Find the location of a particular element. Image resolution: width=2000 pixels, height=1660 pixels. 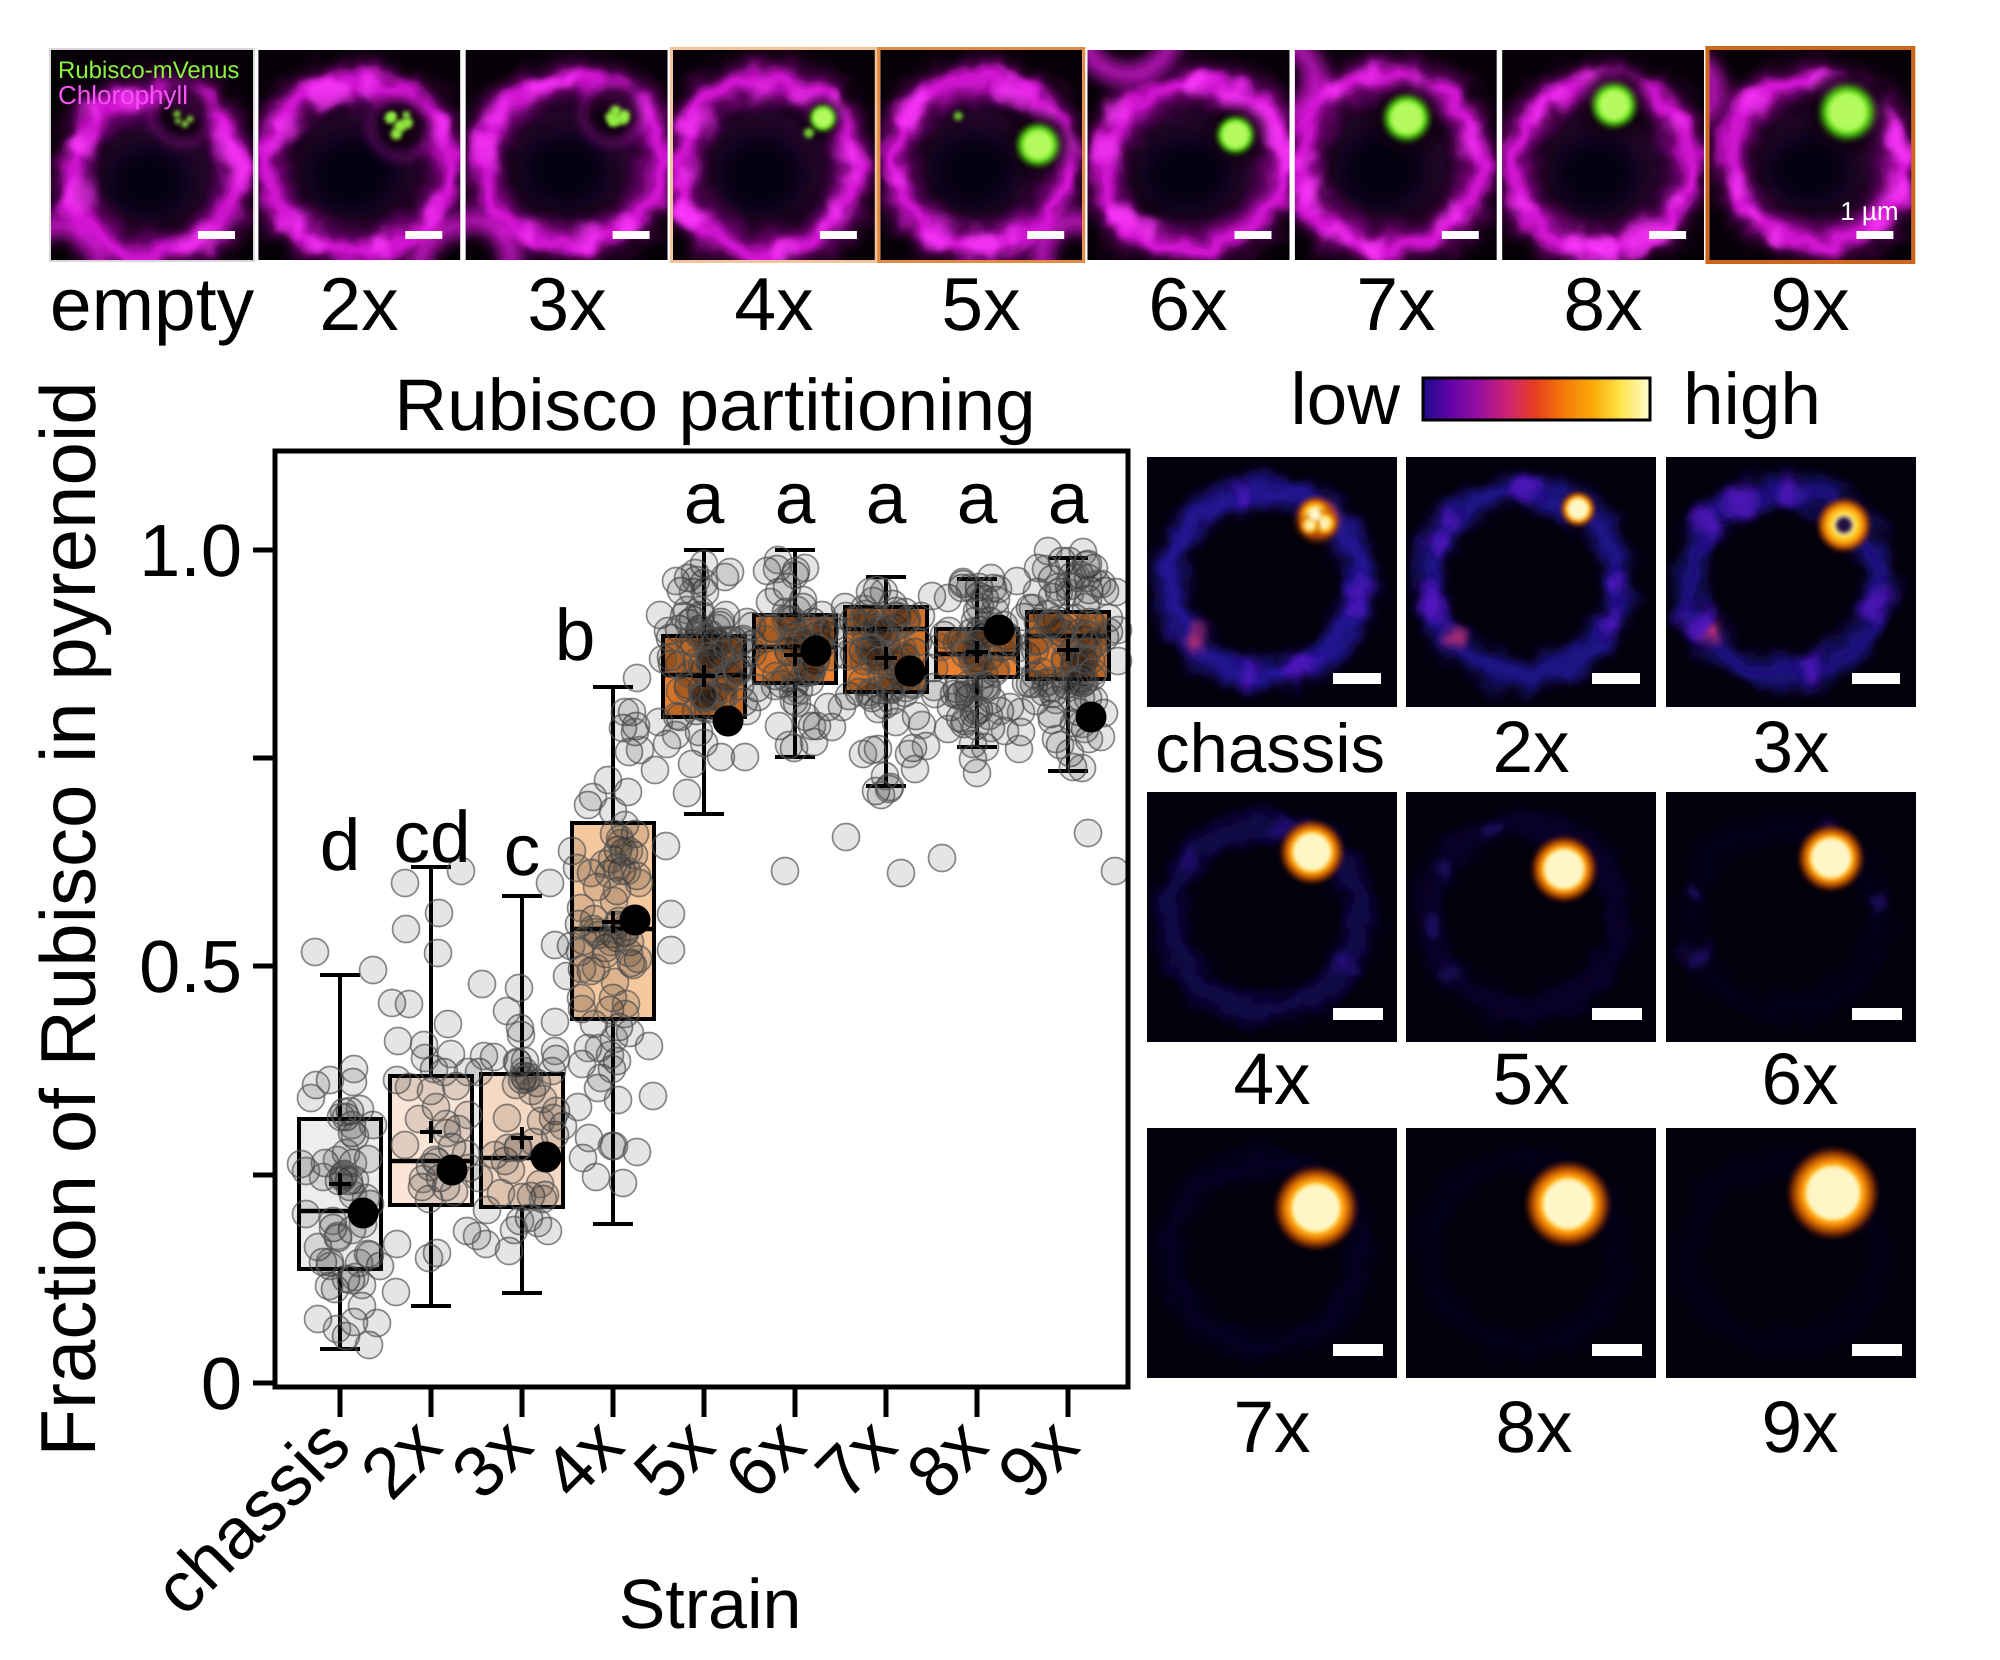

svg-text: cd is located at coordinates (431, 837).